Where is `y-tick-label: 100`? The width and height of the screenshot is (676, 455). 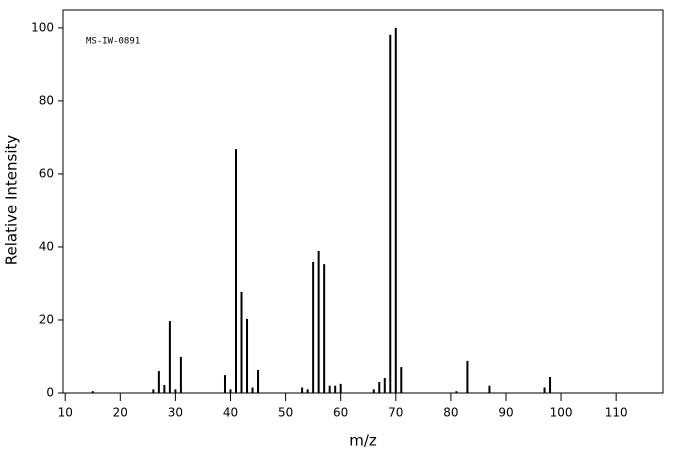
y-tick-label: 100 is located at coordinates (42, 27).